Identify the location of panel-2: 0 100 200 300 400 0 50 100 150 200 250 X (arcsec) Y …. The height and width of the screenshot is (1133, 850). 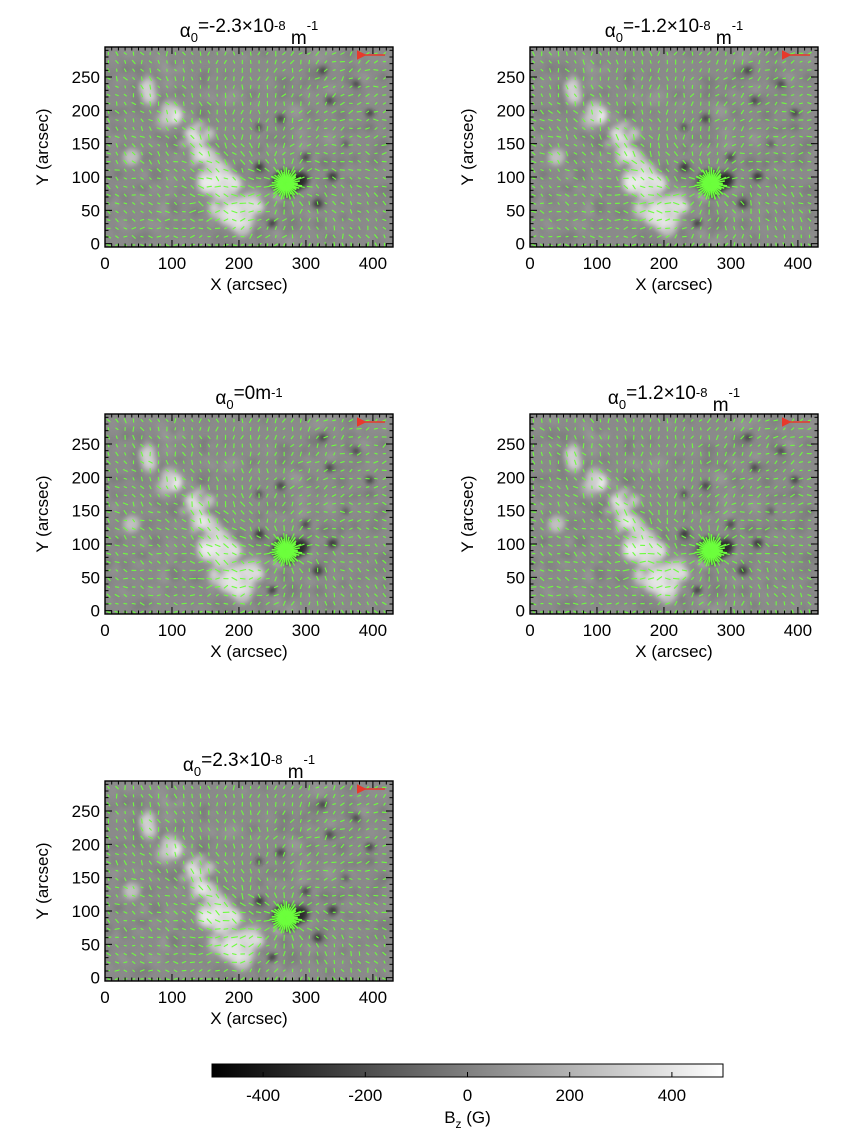
(638, 155).